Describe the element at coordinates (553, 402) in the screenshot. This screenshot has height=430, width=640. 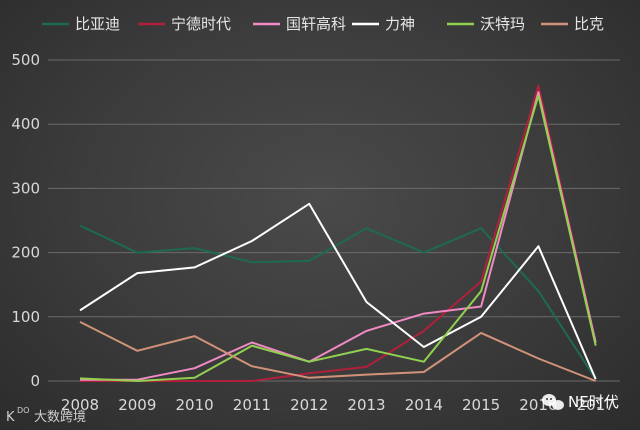
I see `wechat-icon` at that location.